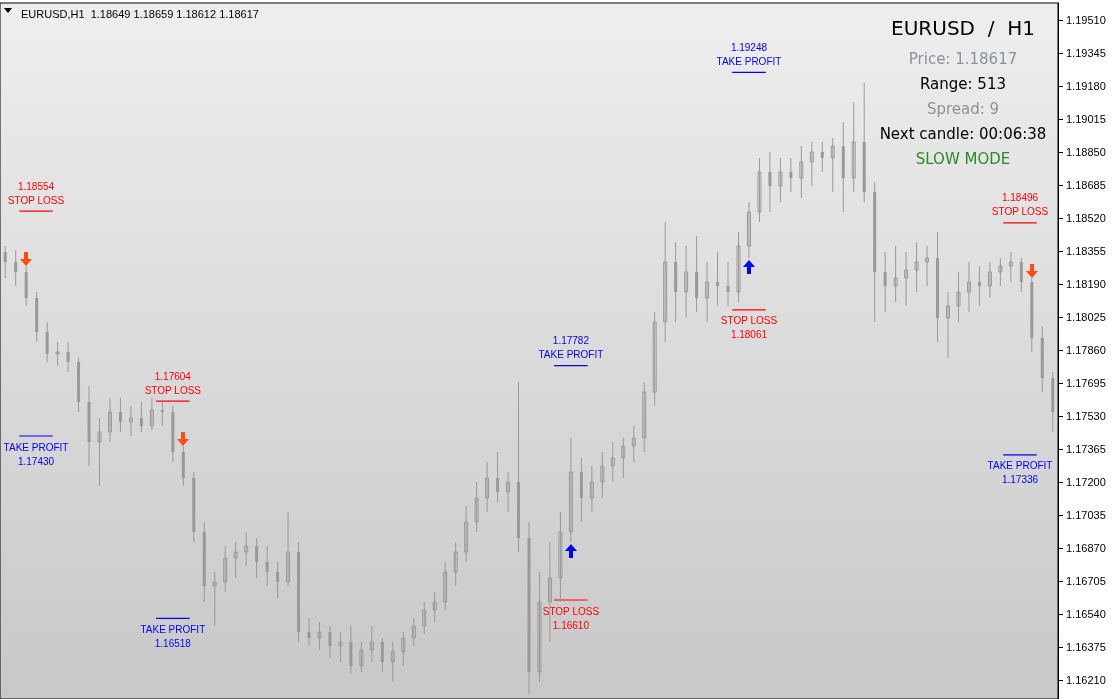 The image size is (1113, 699). I want to click on annotation: SLOW MODE, so click(963, 159).